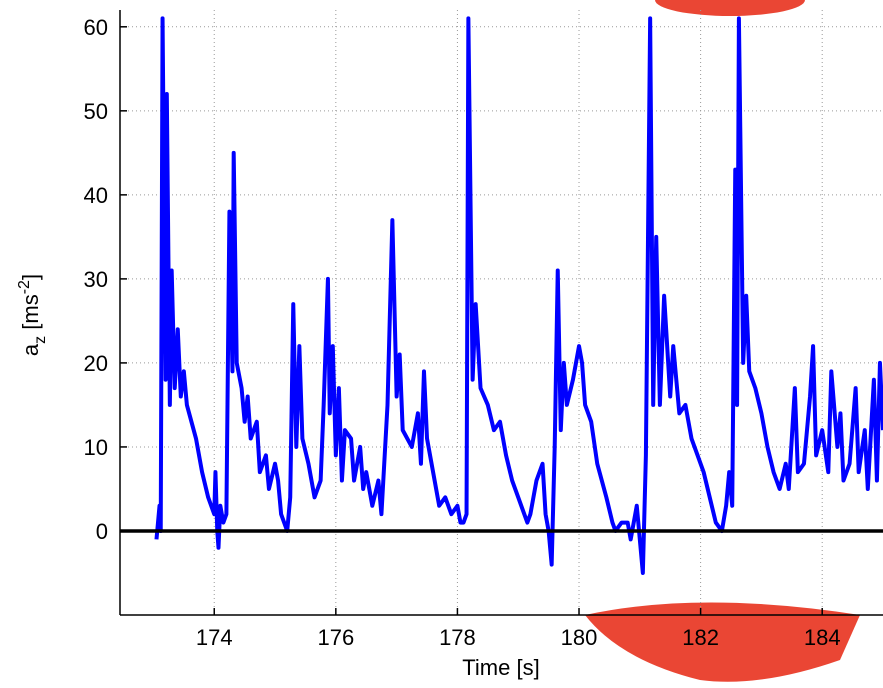 This screenshot has width=883, height=688. What do you see at coordinates (40, 340) in the screenshot?
I see `y-label-part: z` at bounding box center [40, 340].